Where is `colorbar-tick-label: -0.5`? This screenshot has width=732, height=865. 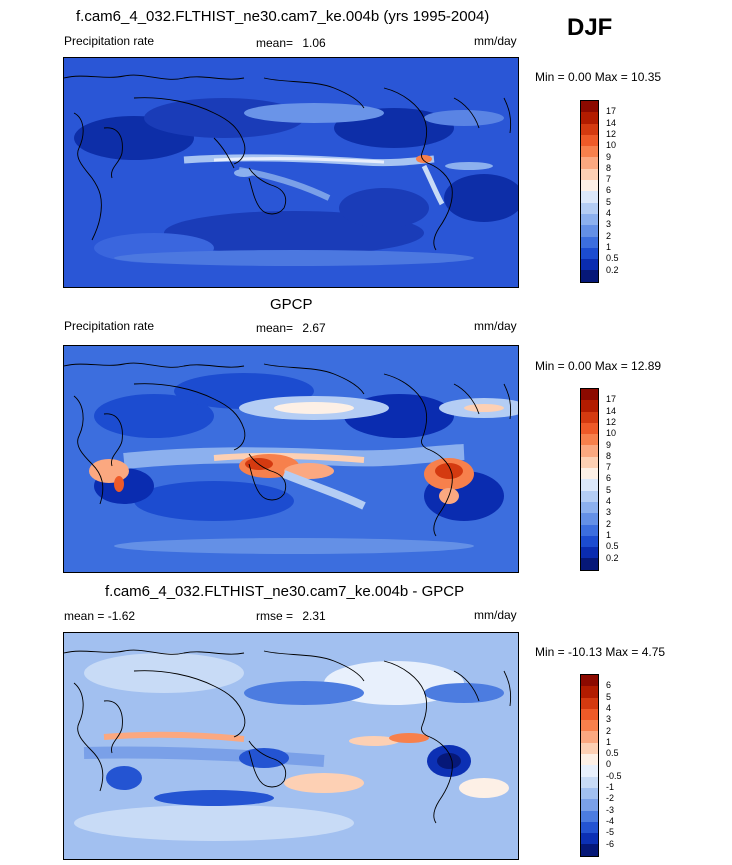 colorbar-tick-label: -0.5 is located at coordinates (614, 775).